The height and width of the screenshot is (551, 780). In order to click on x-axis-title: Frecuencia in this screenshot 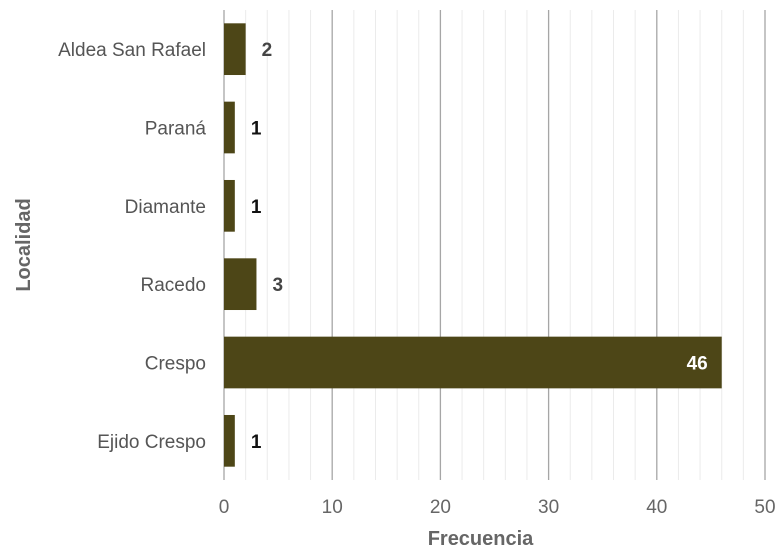, I will do `click(481, 539)`.